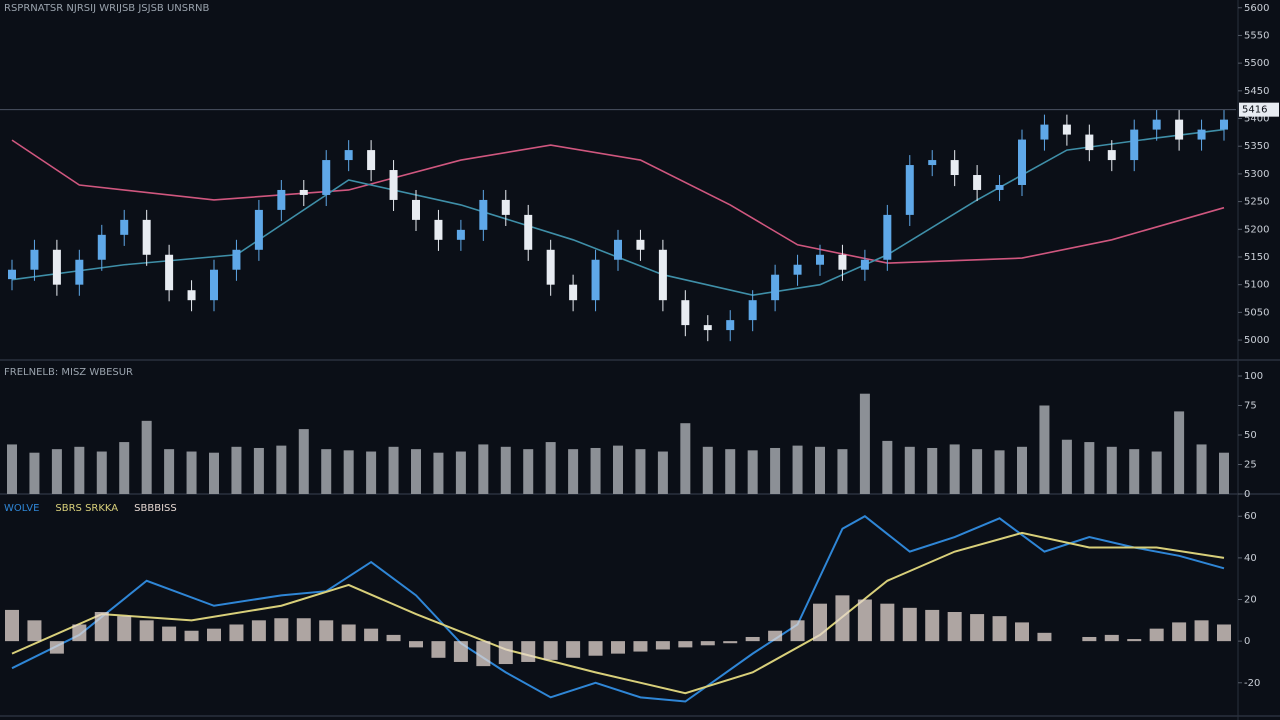 The height and width of the screenshot is (720, 1280). I want to click on y-tick-label: 5350, so click(1256, 146).